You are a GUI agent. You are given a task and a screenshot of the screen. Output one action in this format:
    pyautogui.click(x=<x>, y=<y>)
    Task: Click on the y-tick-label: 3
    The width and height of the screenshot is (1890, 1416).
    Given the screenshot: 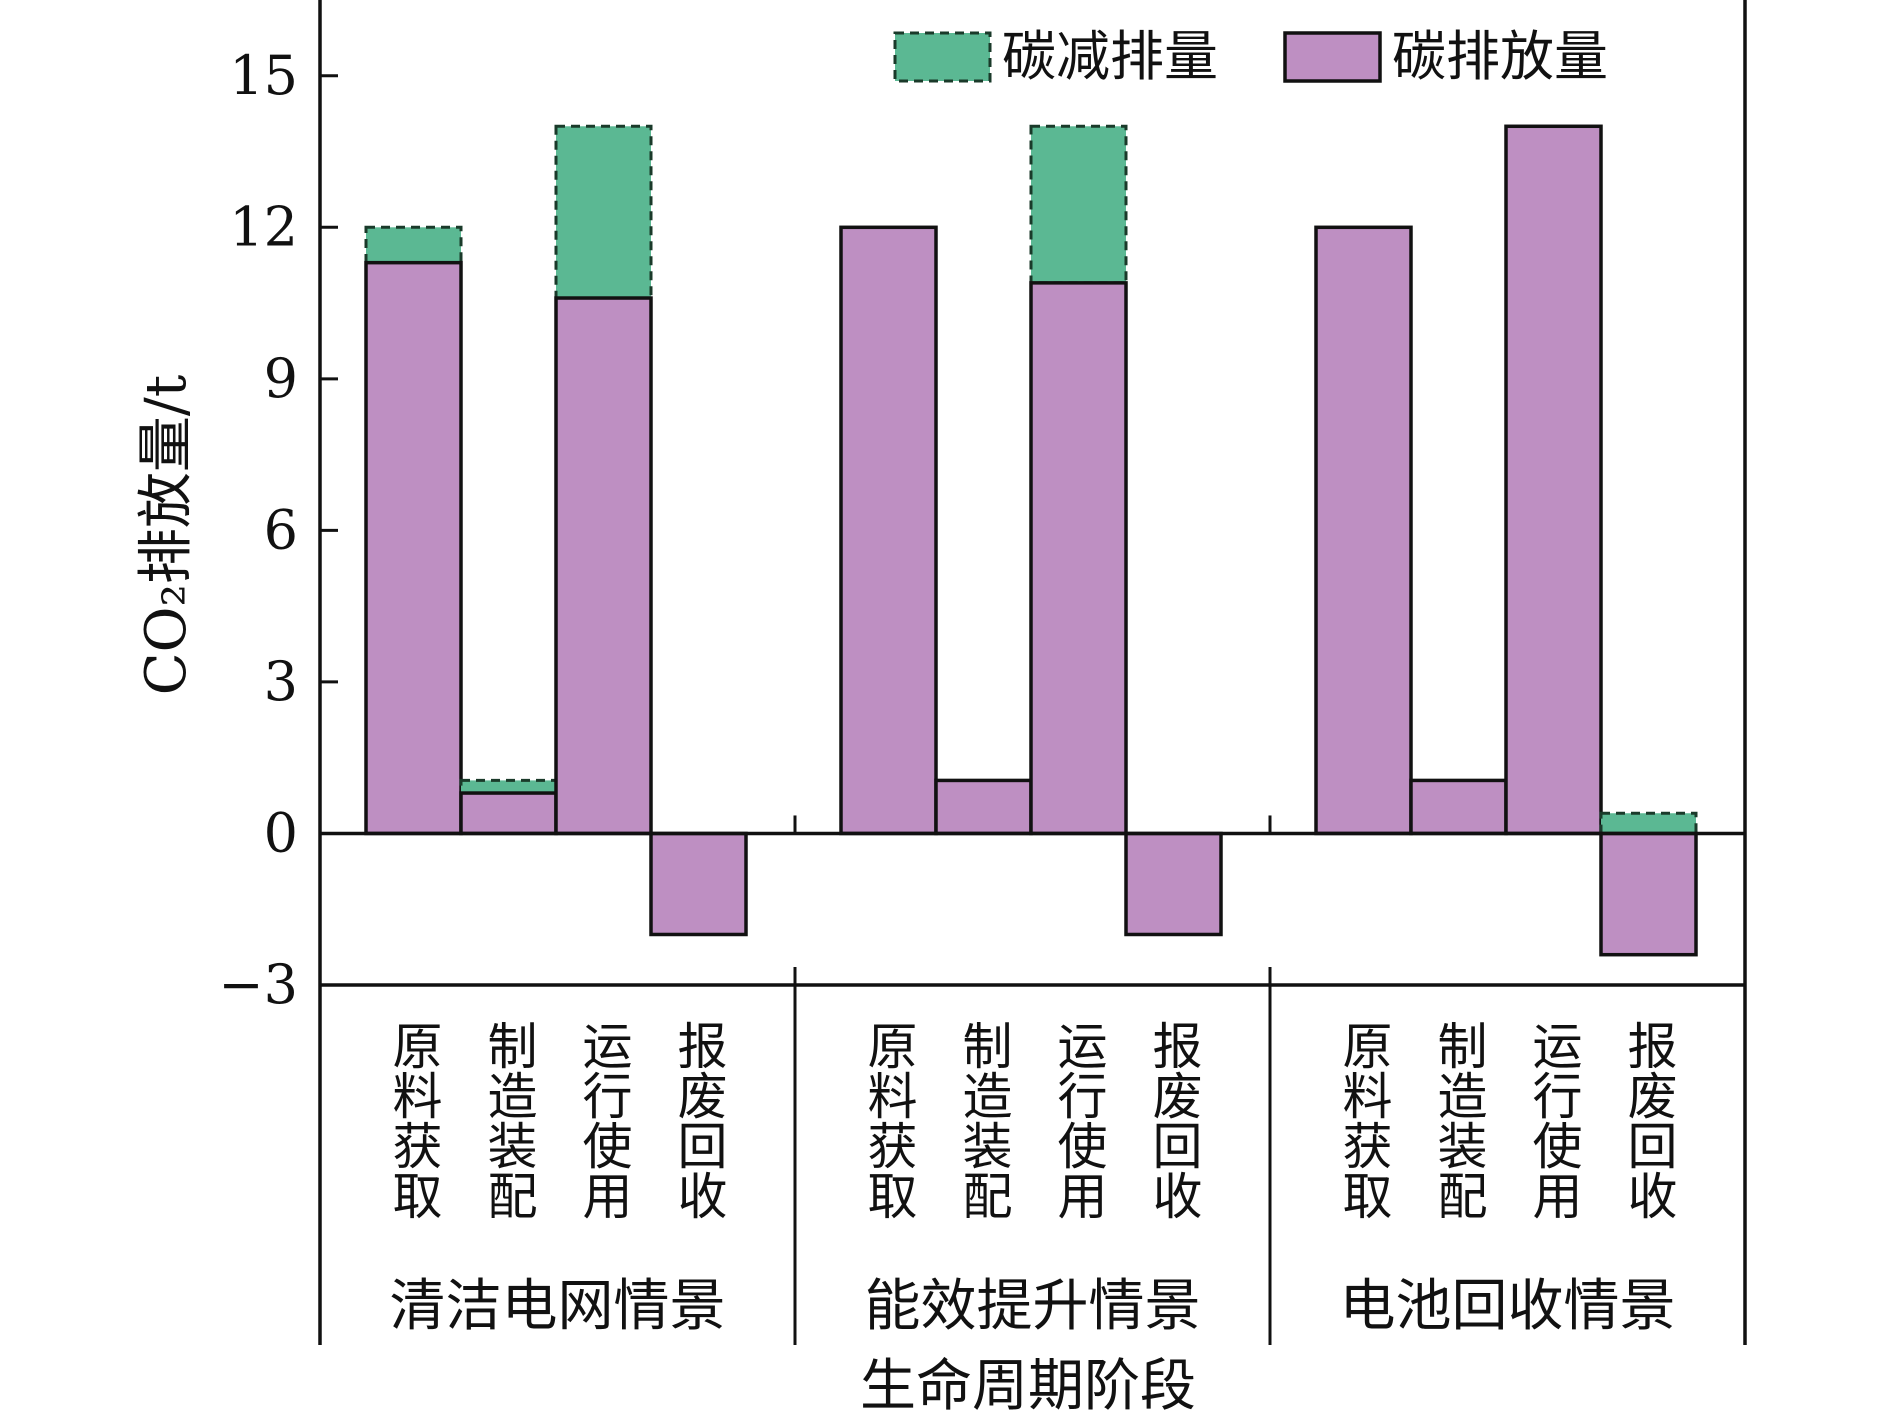 What is the action you would take?
    pyautogui.click(x=281, y=681)
    